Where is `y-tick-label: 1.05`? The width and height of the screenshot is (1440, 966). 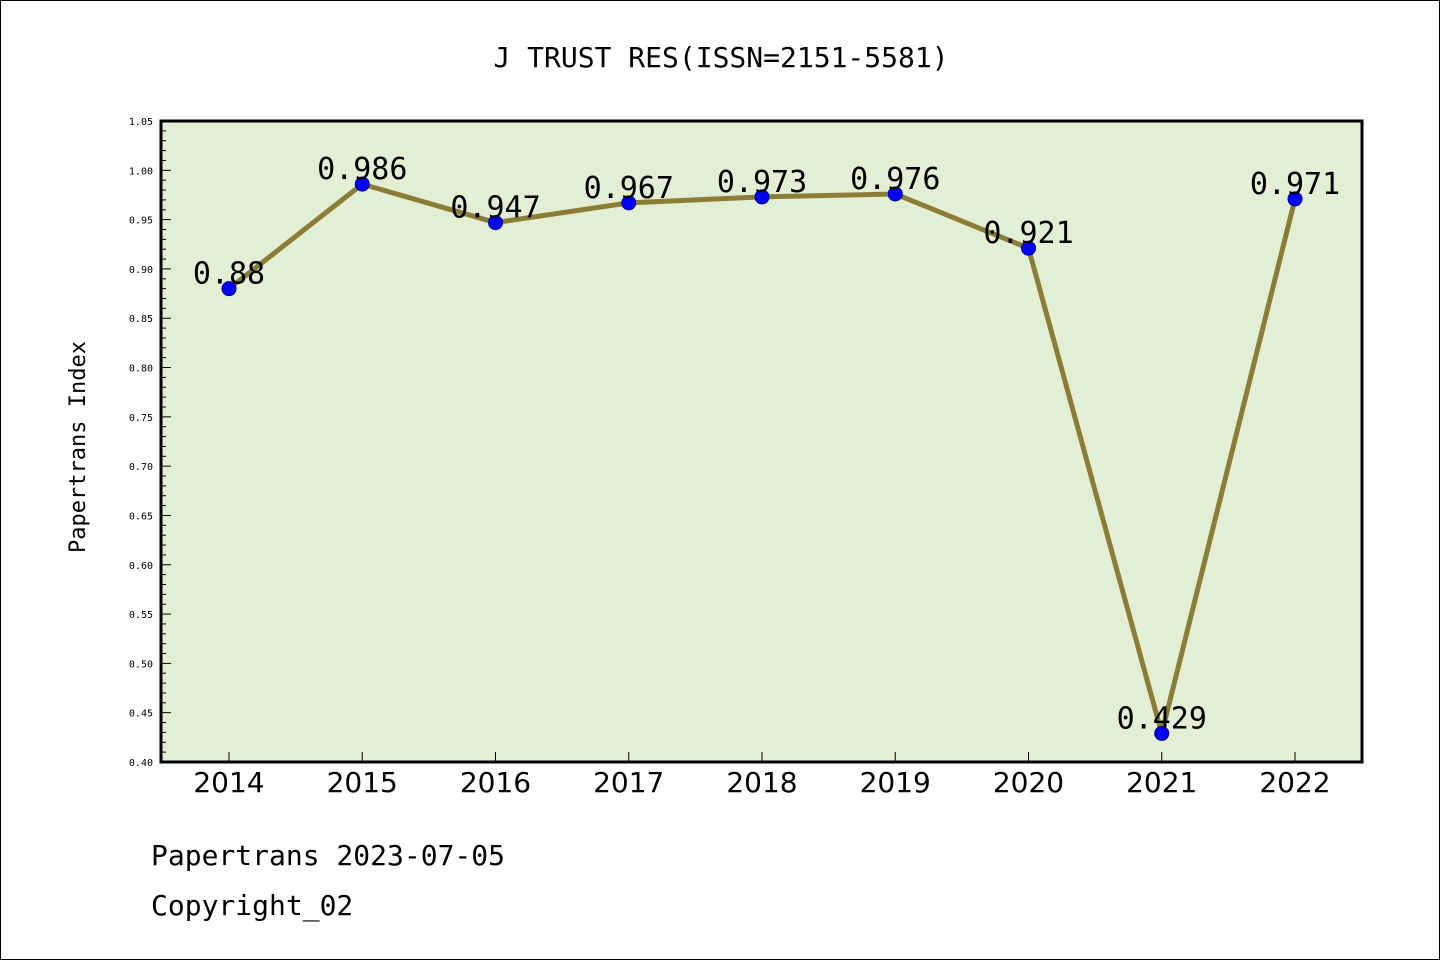
y-tick-label: 1.05 is located at coordinates (141, 122).